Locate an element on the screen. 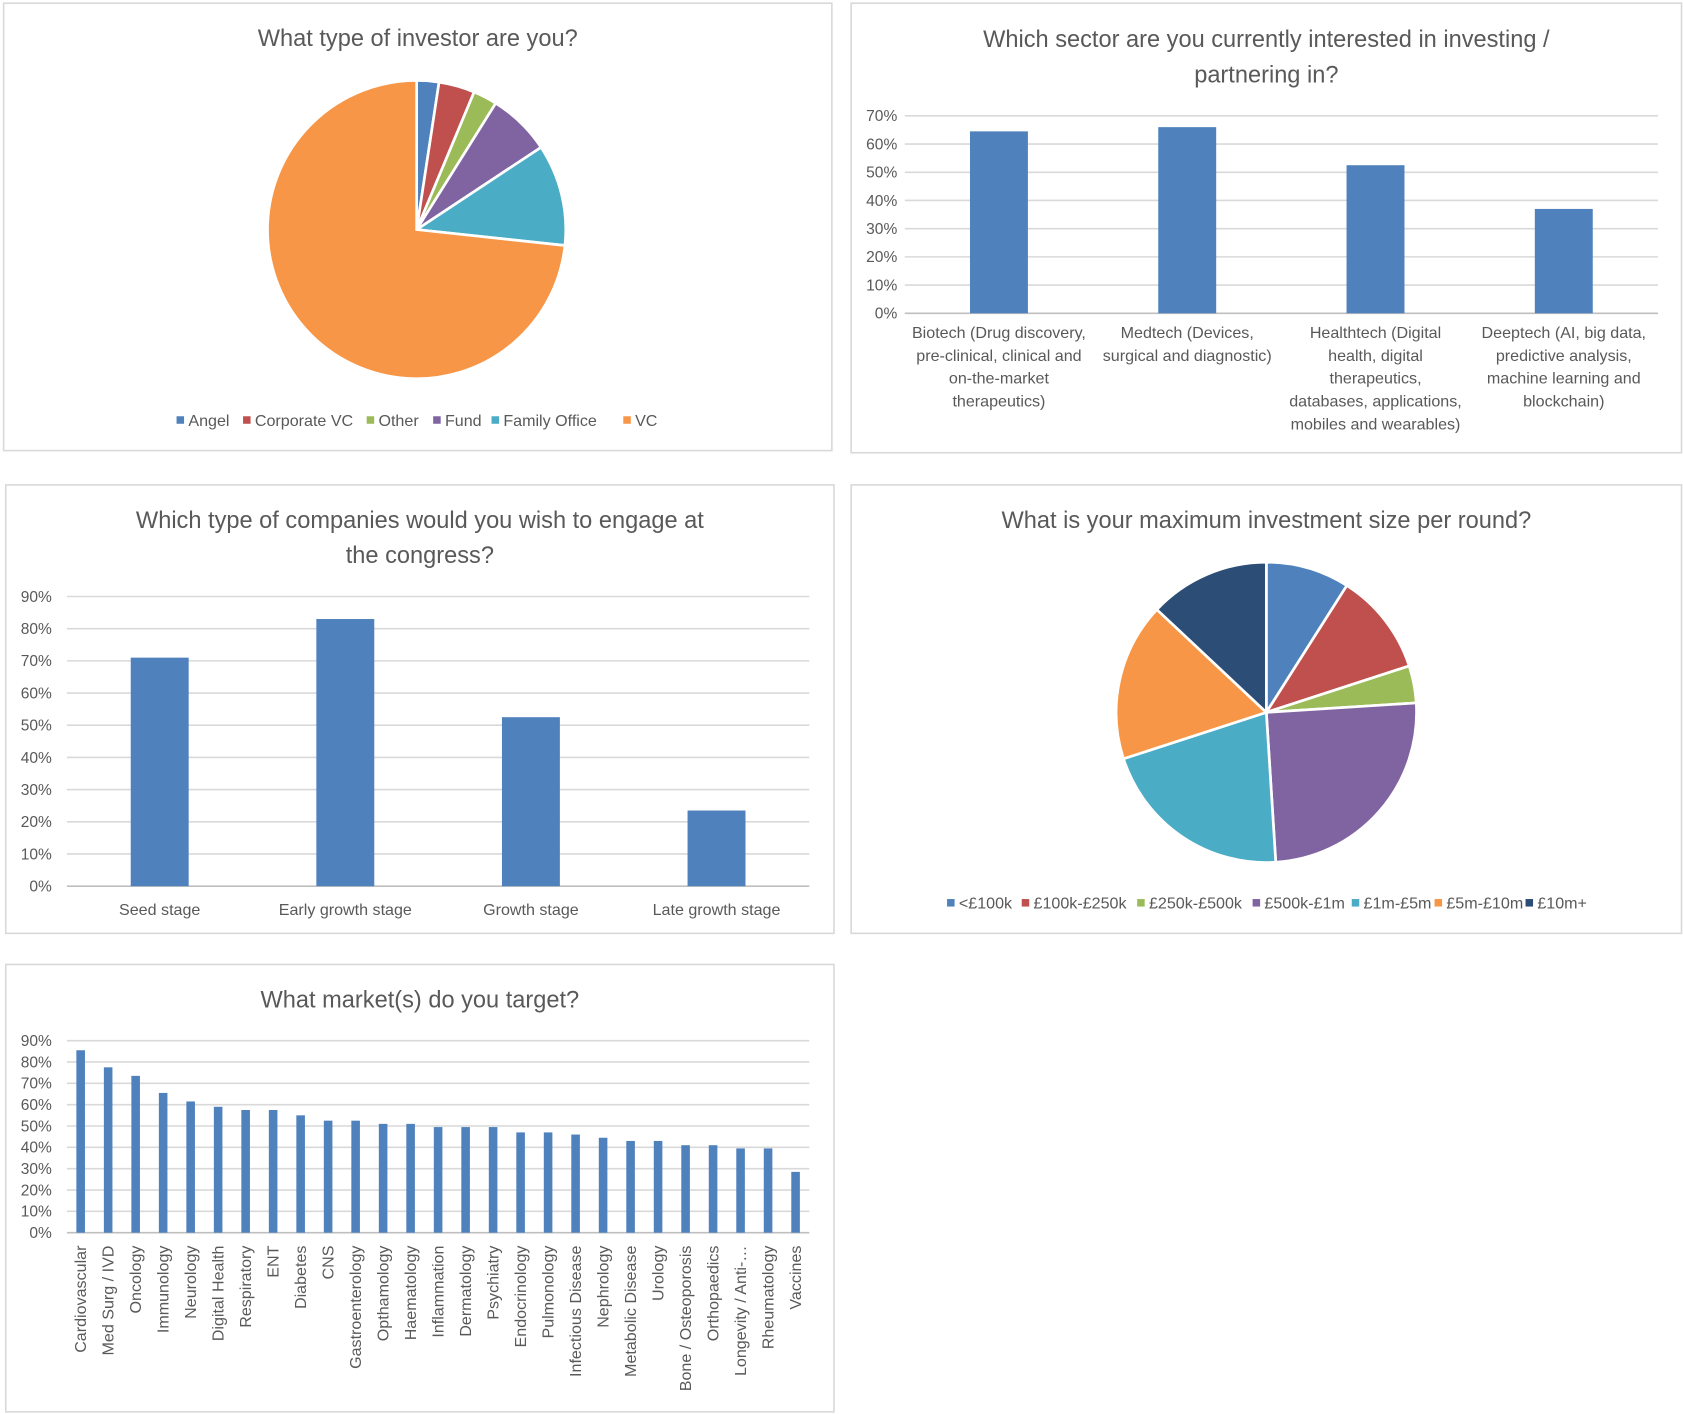 This screenshot has width=1683, height=1414. legend-label: Fund is located at coordinates (463, 421).